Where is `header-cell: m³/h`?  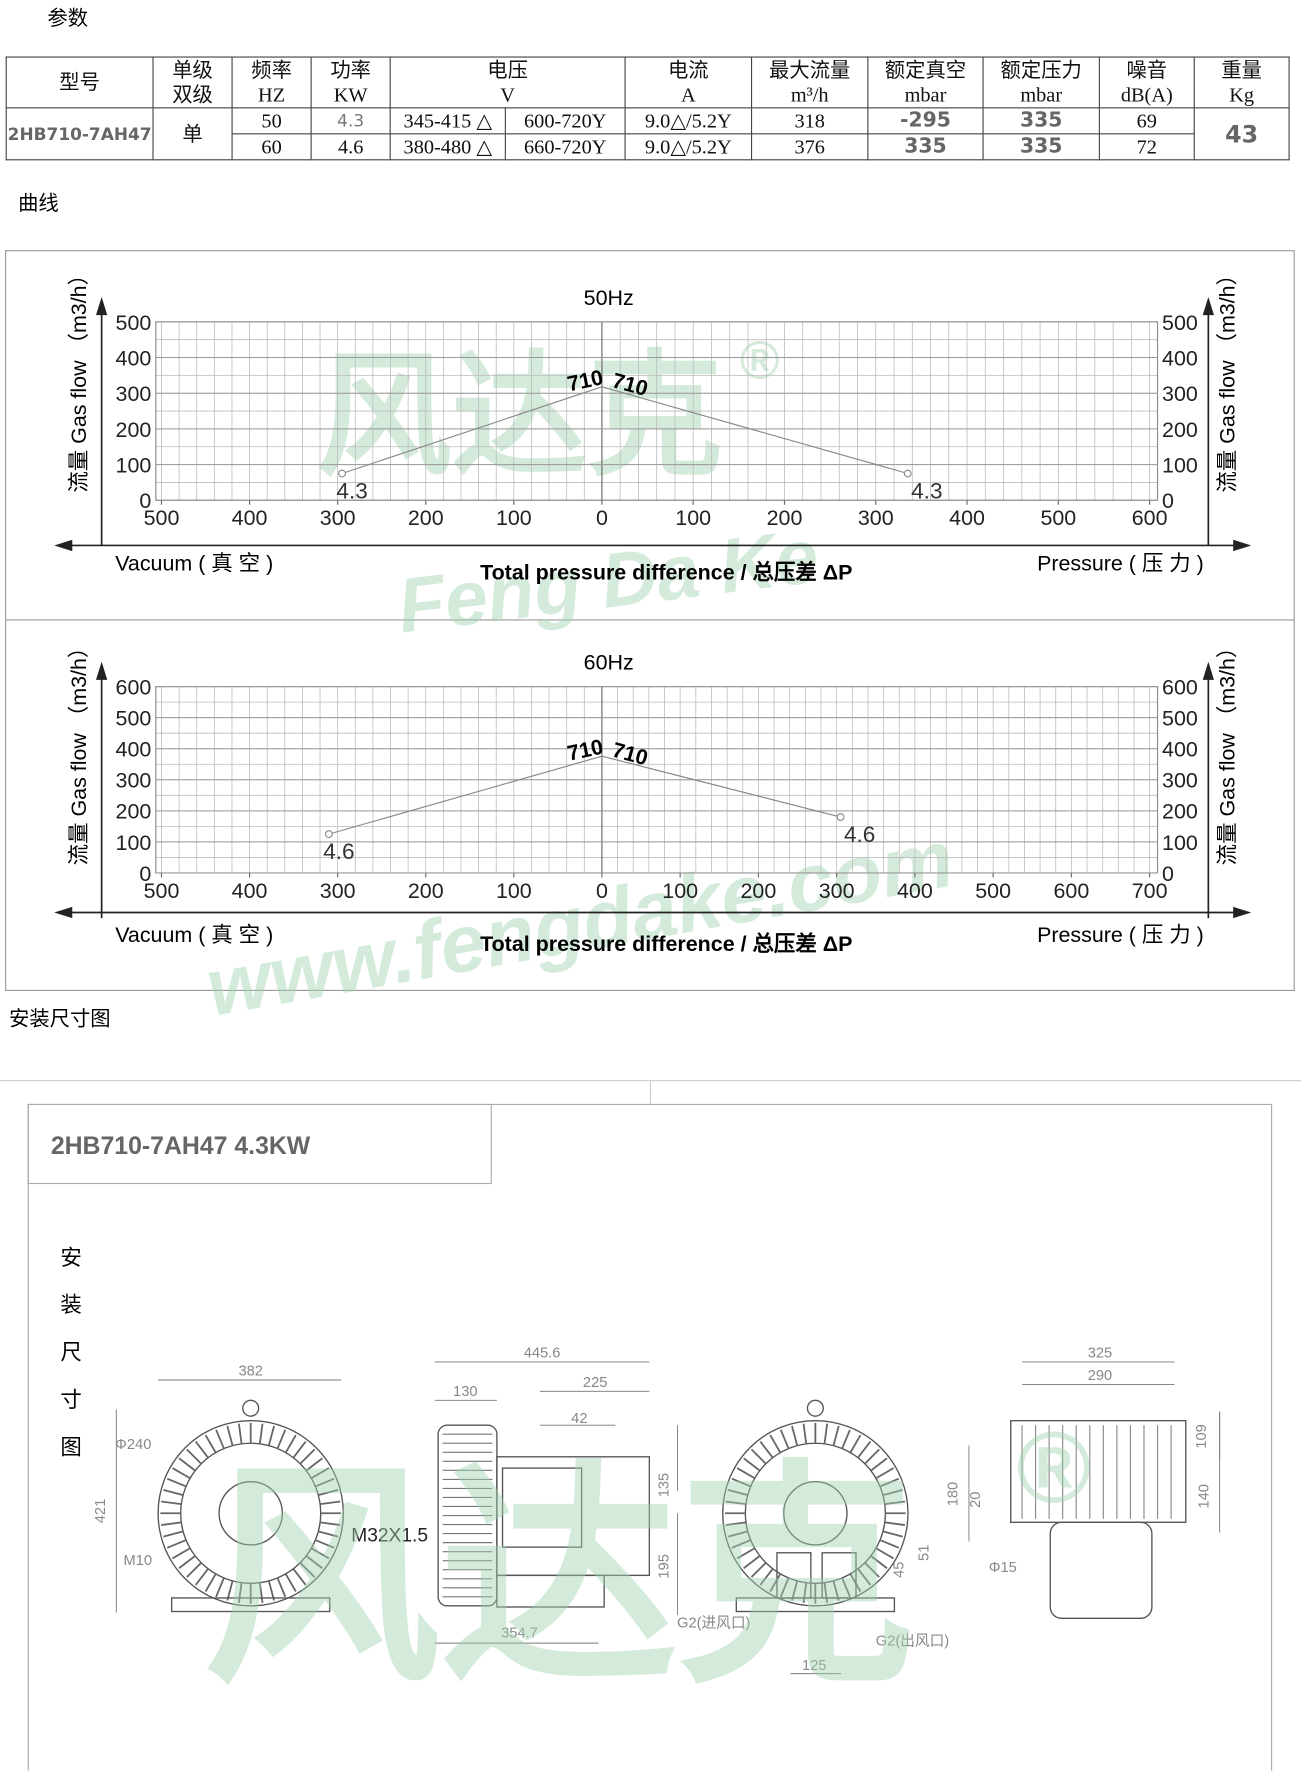 header-cell: m³/h is located at coordinates (809, 95).